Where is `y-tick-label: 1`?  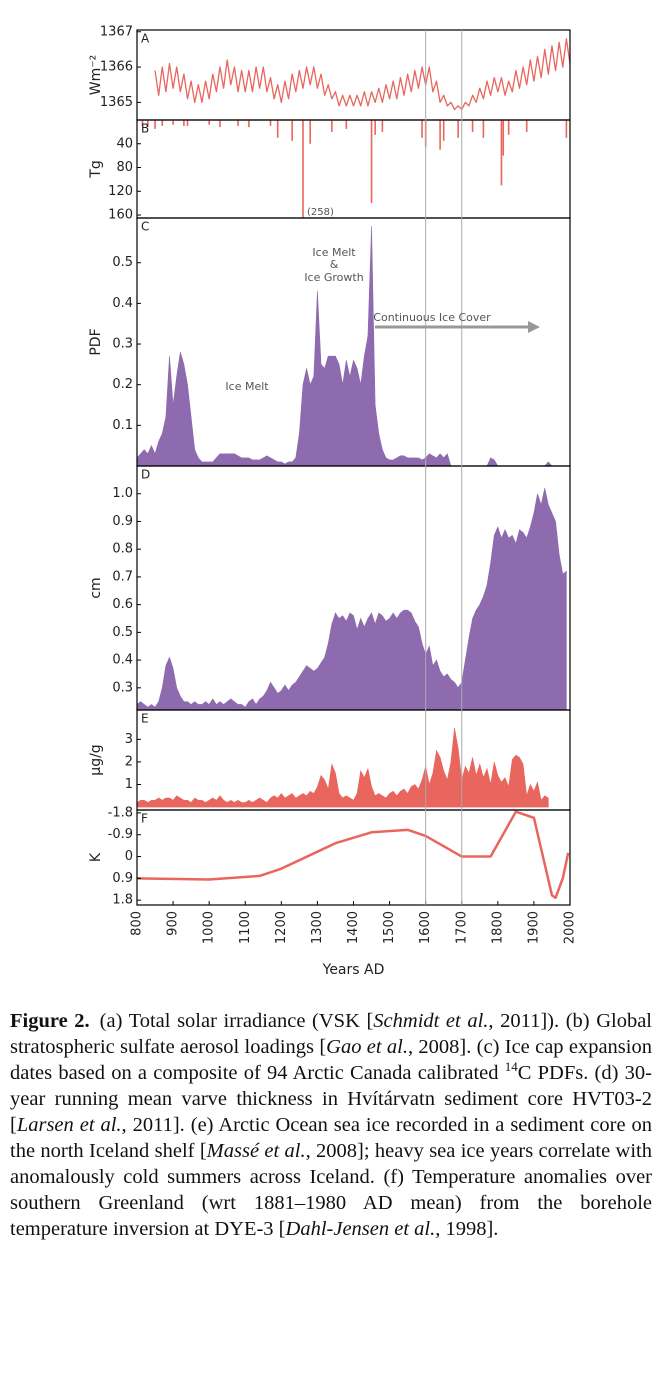 y-tick-label: 1 is located at coordinates (129, 784).